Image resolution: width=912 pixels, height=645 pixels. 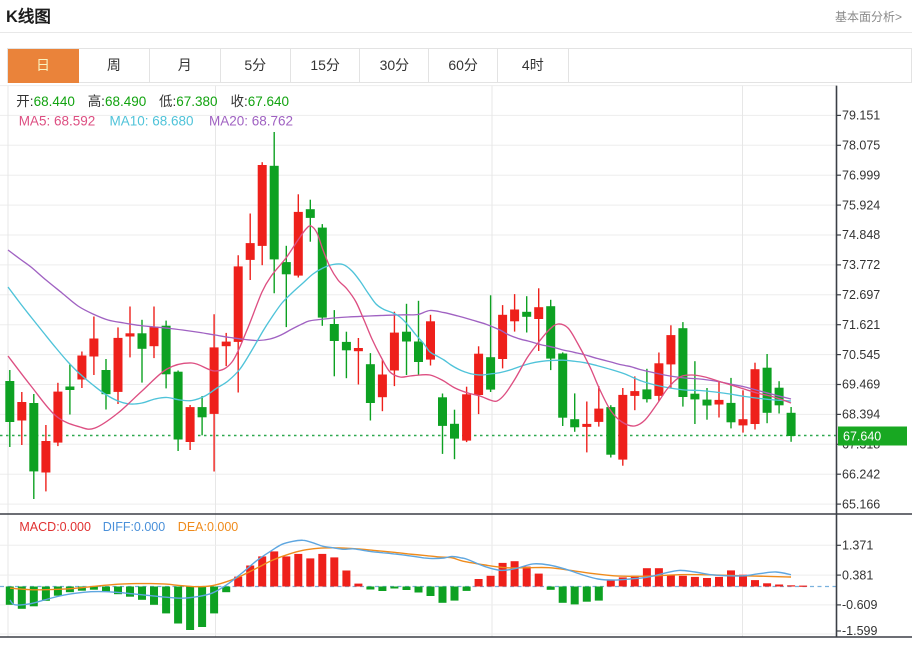 I want to click on svg-text: MA5: 68.592, so click(x=57, y=120).